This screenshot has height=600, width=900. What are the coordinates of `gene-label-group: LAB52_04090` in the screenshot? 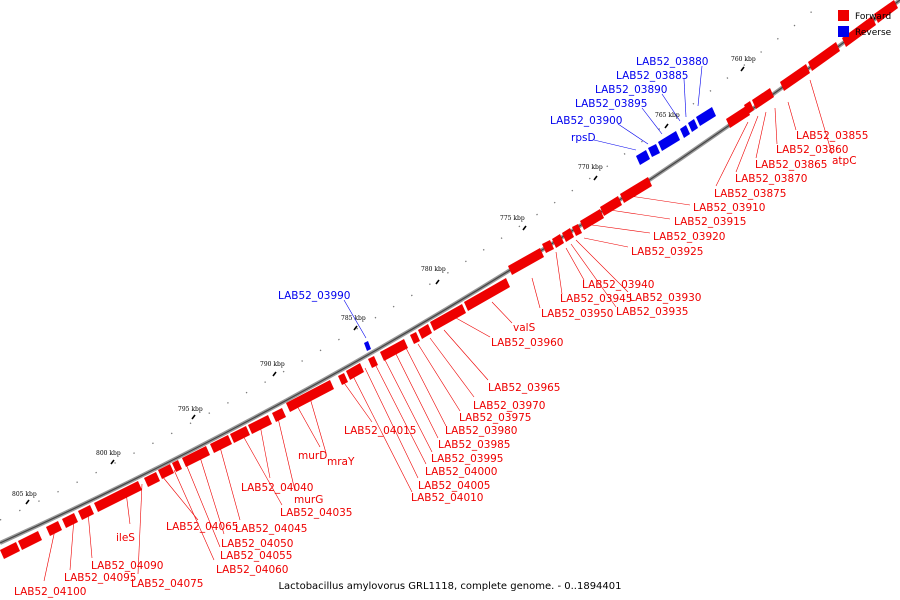 It's located at (125, 541).